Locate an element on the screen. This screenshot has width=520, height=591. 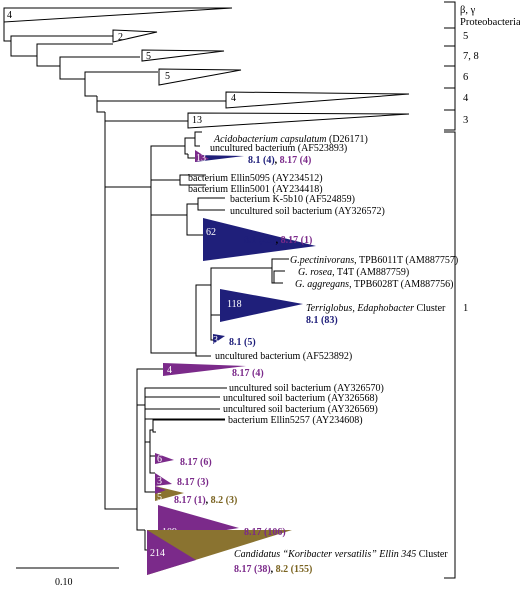
group-5-label: 5 is located at coordinates (465, 36).